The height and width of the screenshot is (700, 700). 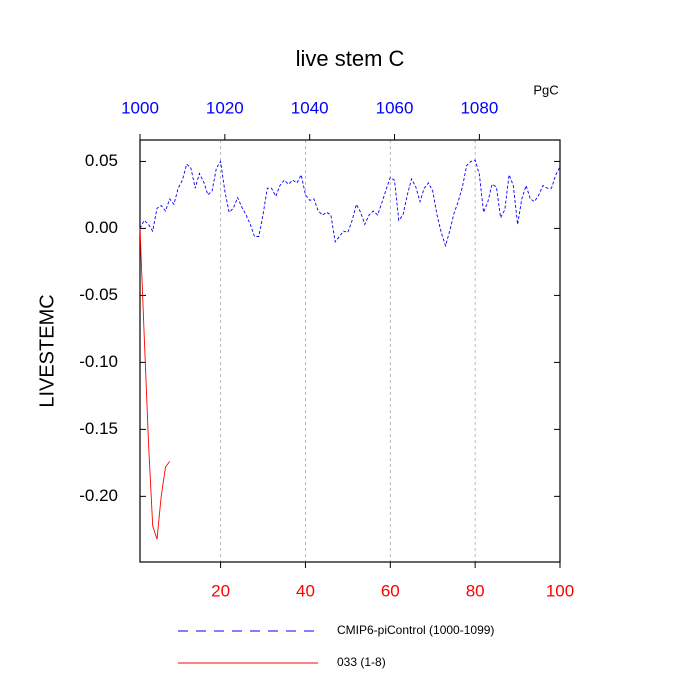 I want to click on legend-label: 033 (1-8), so click(x=361, y=662).